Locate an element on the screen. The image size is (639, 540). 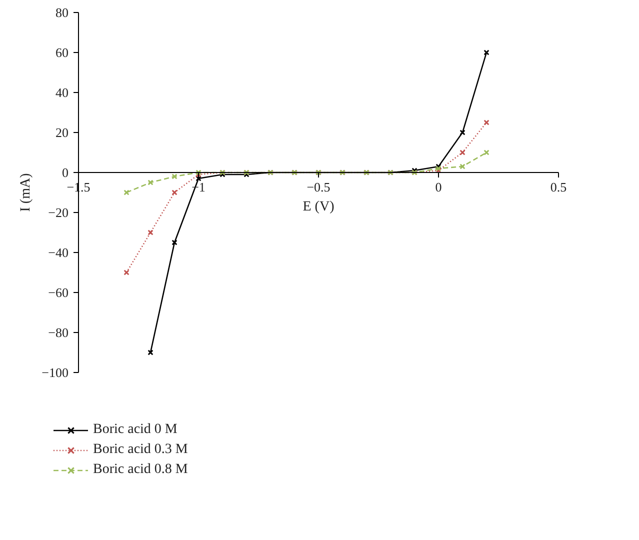
x-tick-label: −0.5 is located at coordinates (318, 187).